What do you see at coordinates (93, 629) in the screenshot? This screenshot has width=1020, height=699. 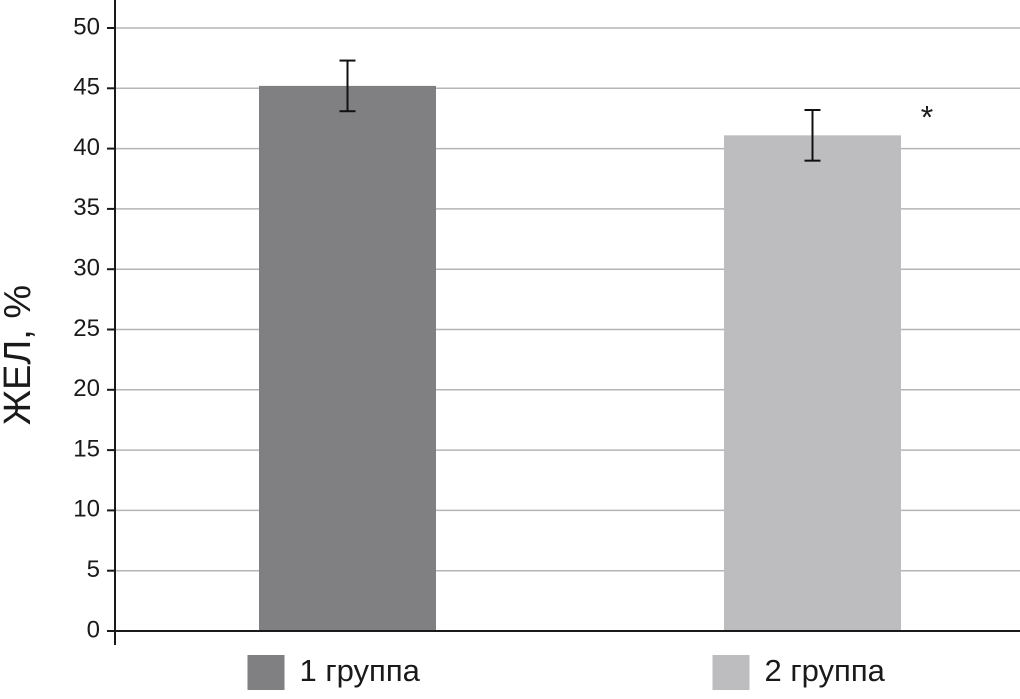 I see `y-tick-label: 0` at bounding box center [93, 629].